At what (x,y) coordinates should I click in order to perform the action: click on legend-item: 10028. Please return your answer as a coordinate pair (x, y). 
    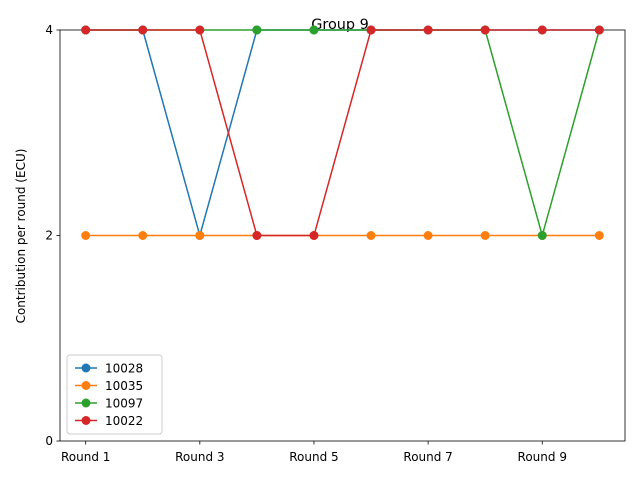
    Looking at the image, I should click on (109, 369).